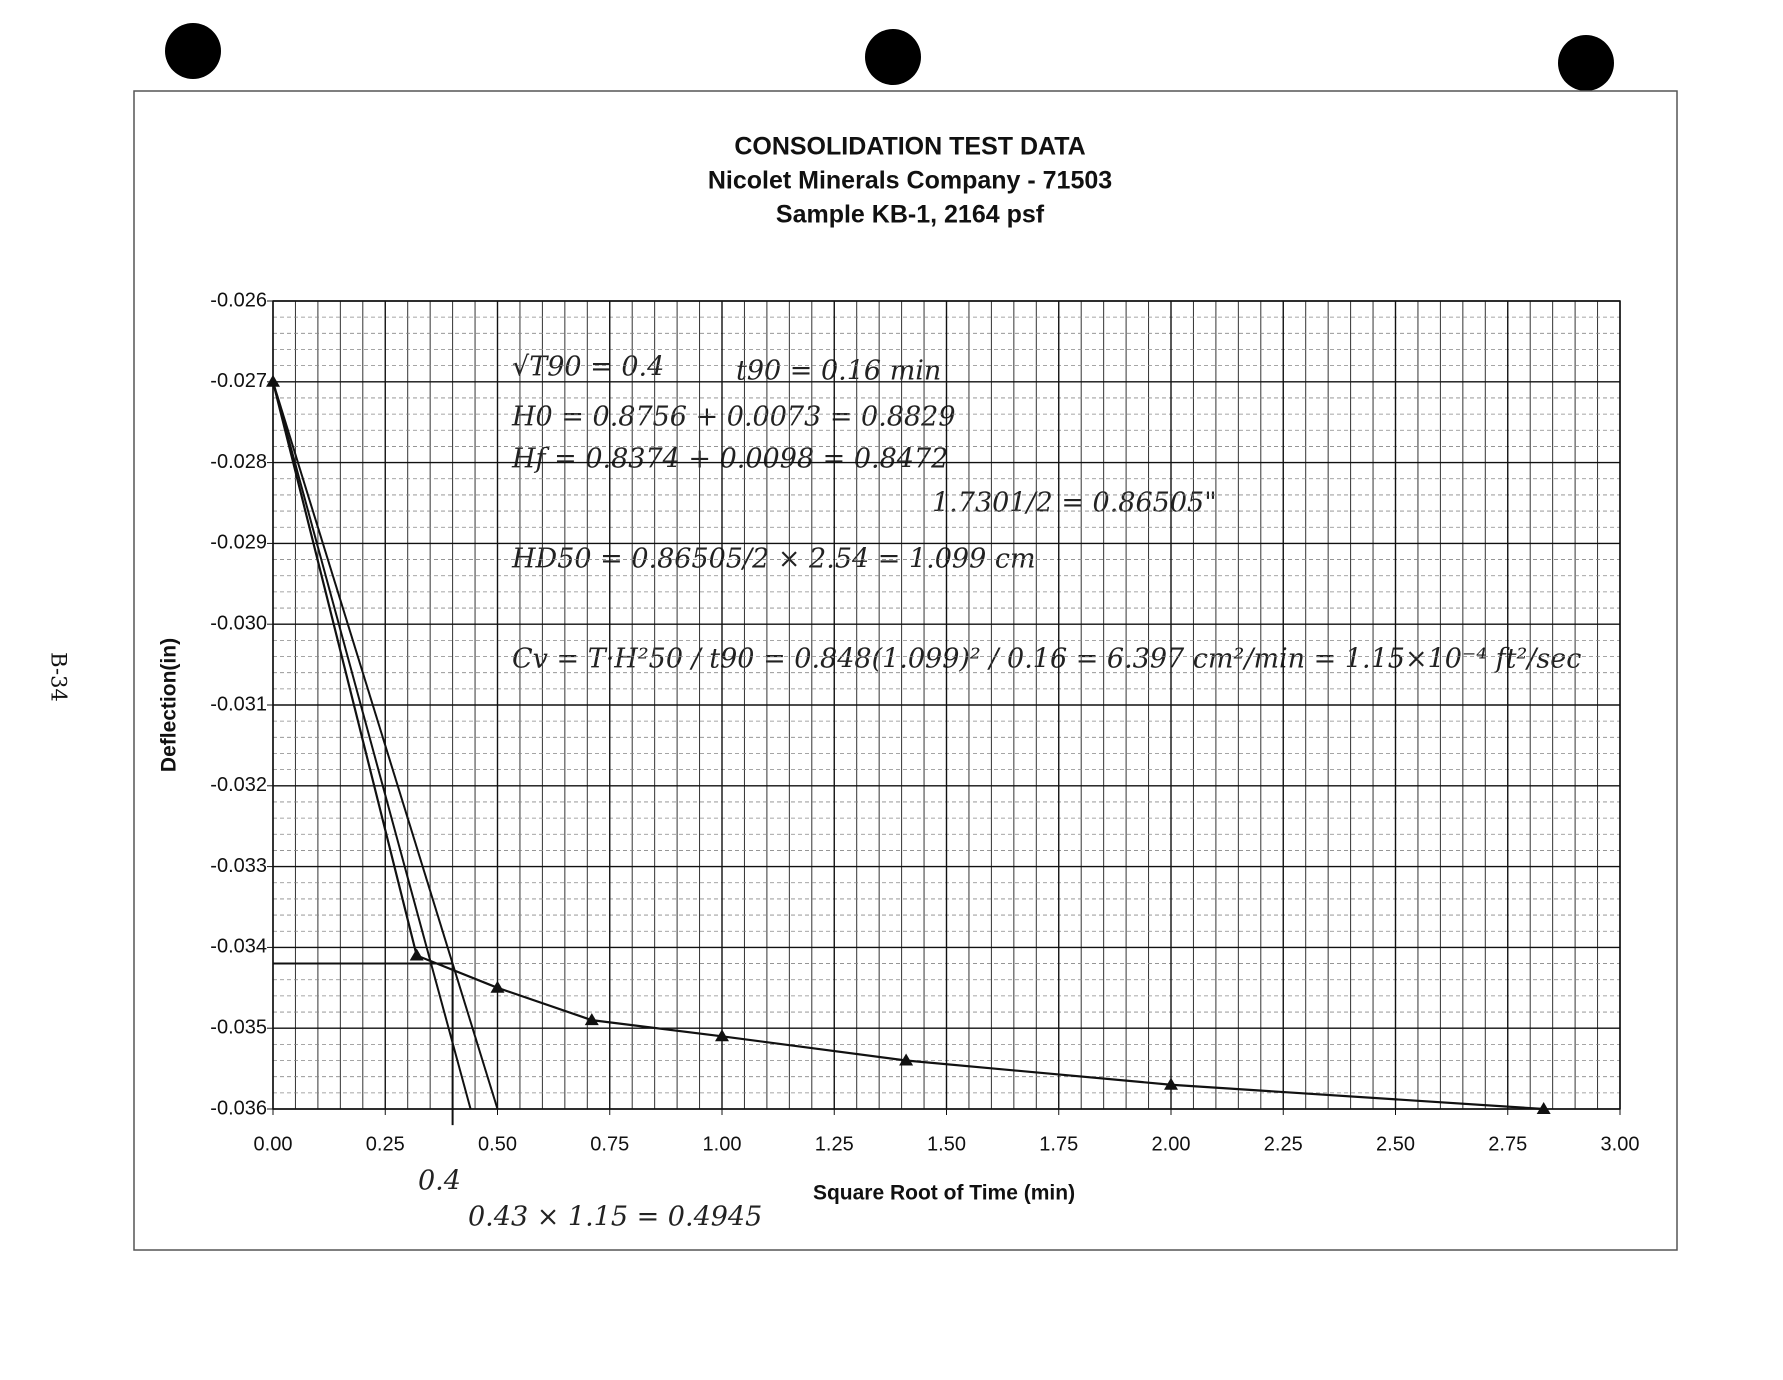  Describe the element at coordinates (1058, 1144) in the screenshot. I see `x-tick-label: 1.75` at that location.